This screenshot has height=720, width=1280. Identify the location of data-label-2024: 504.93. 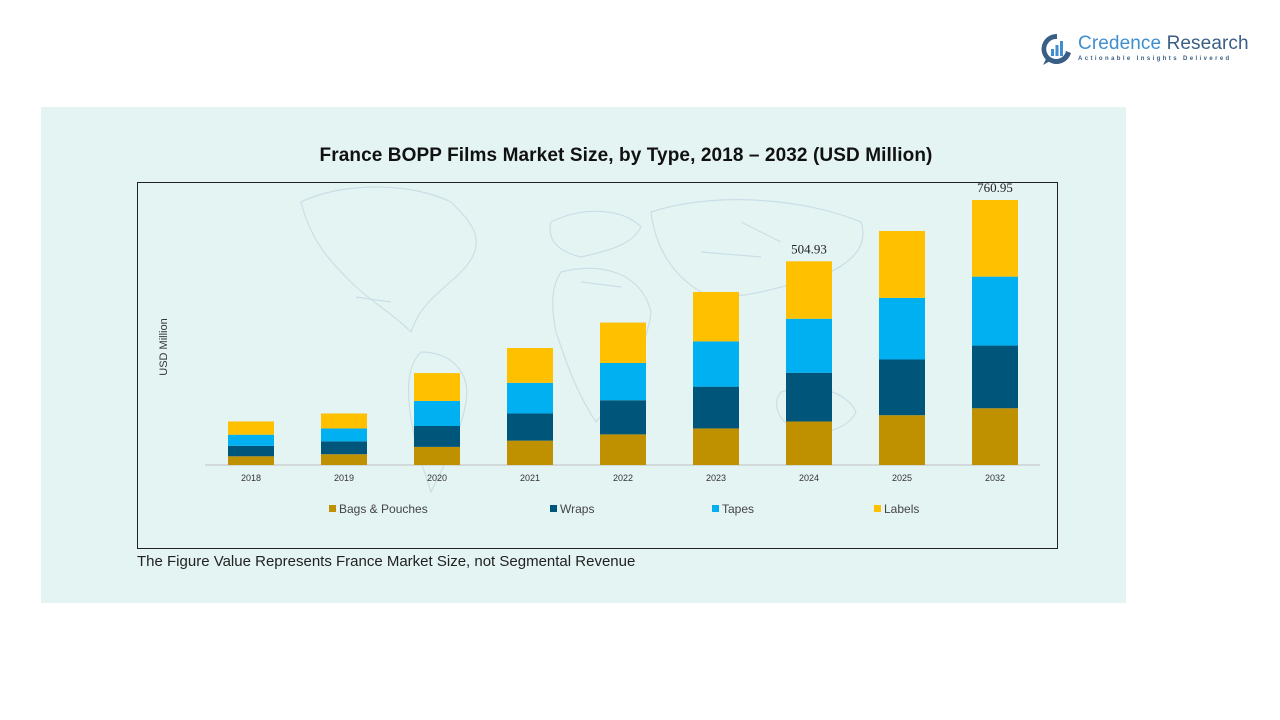
(809, 248).